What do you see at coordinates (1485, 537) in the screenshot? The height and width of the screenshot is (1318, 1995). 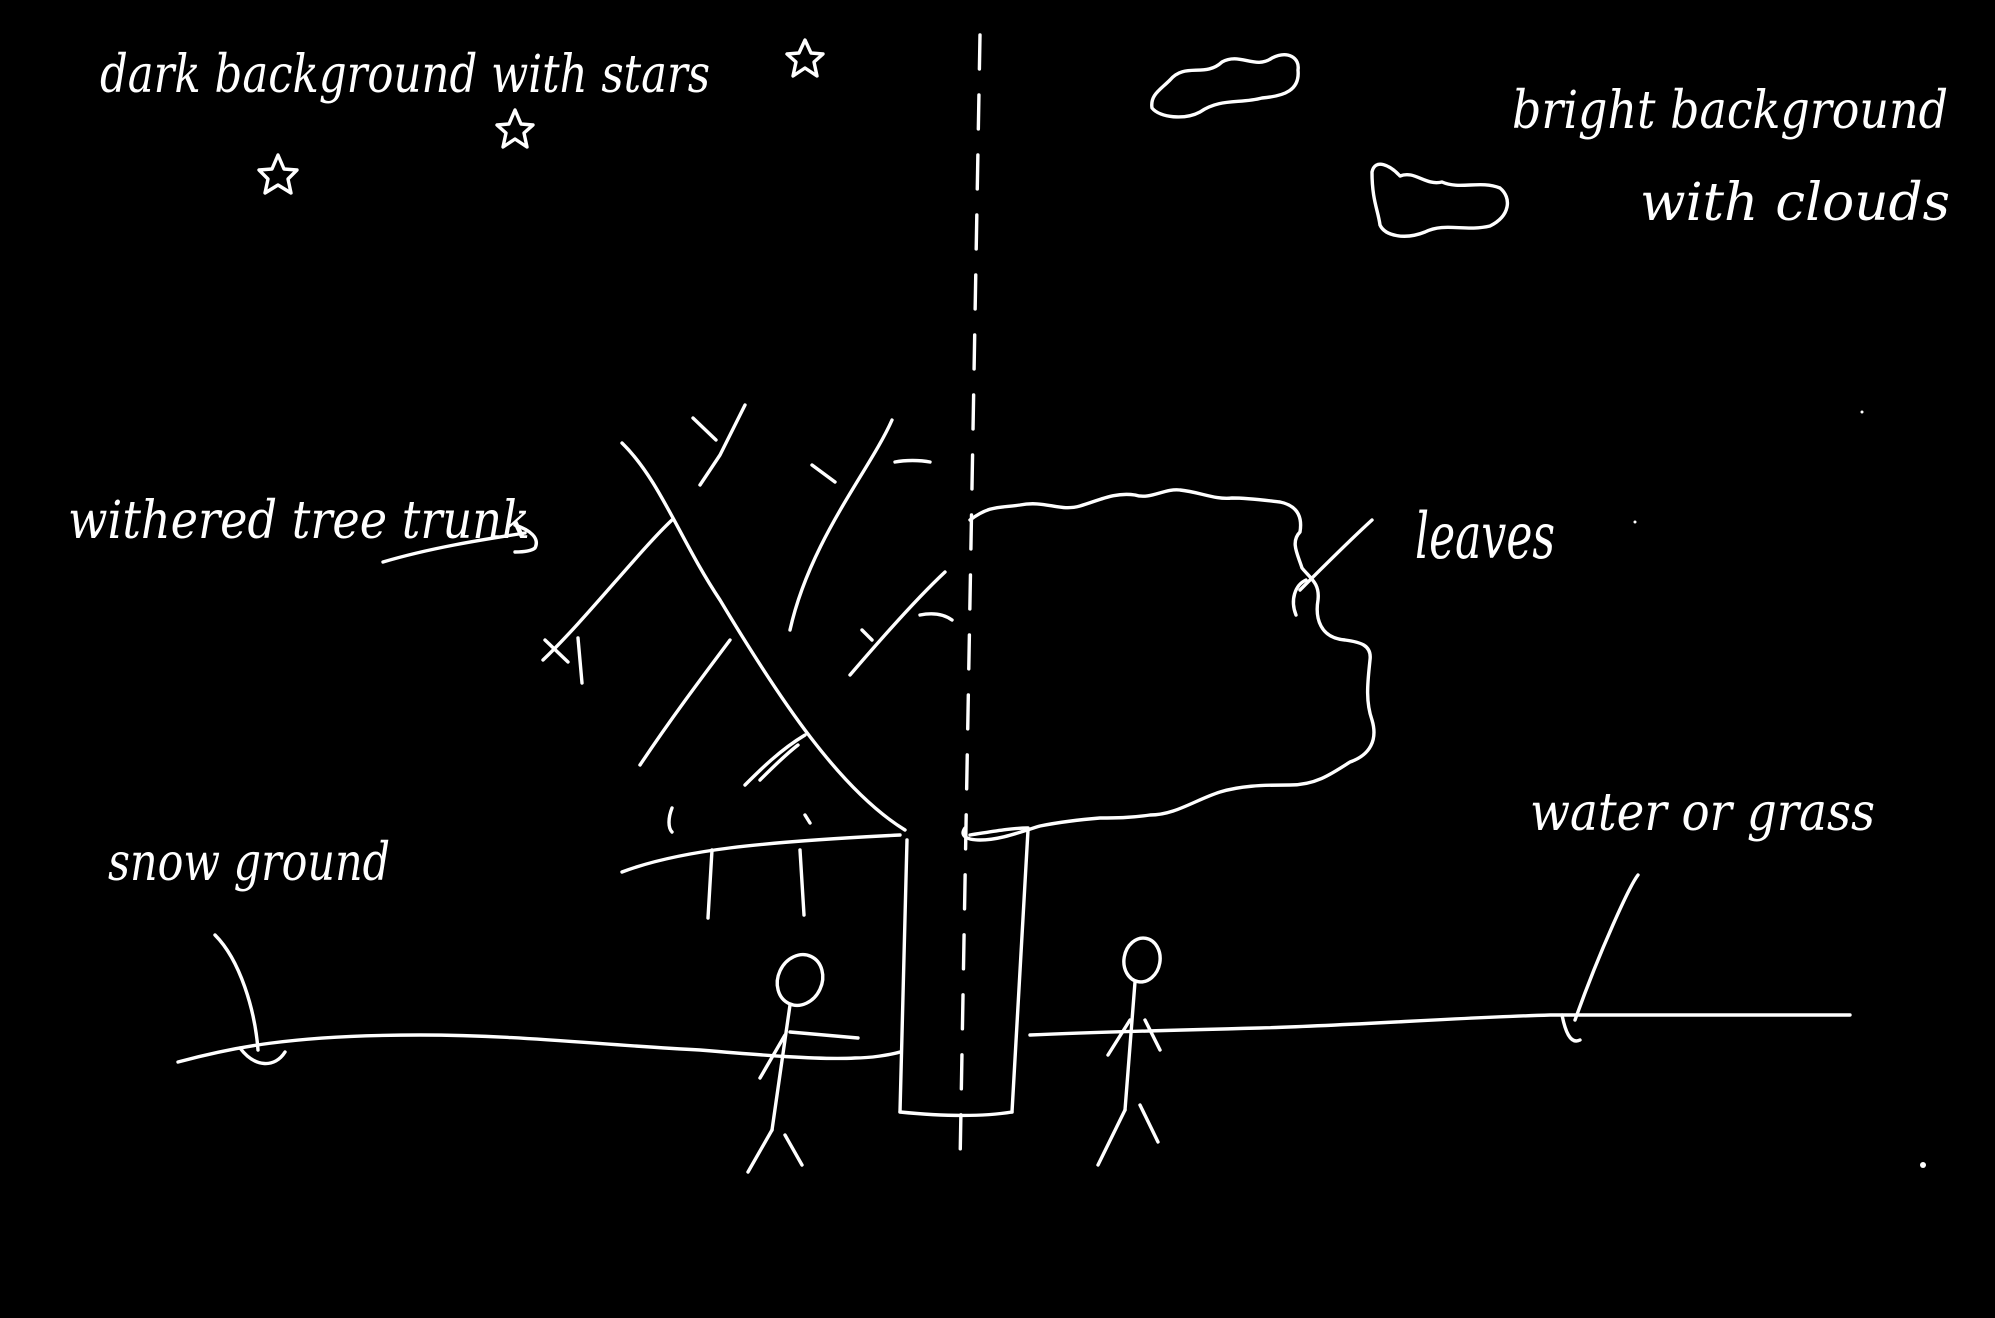 I see `label-leaves: leaves` at bounding box center [1485, 537].